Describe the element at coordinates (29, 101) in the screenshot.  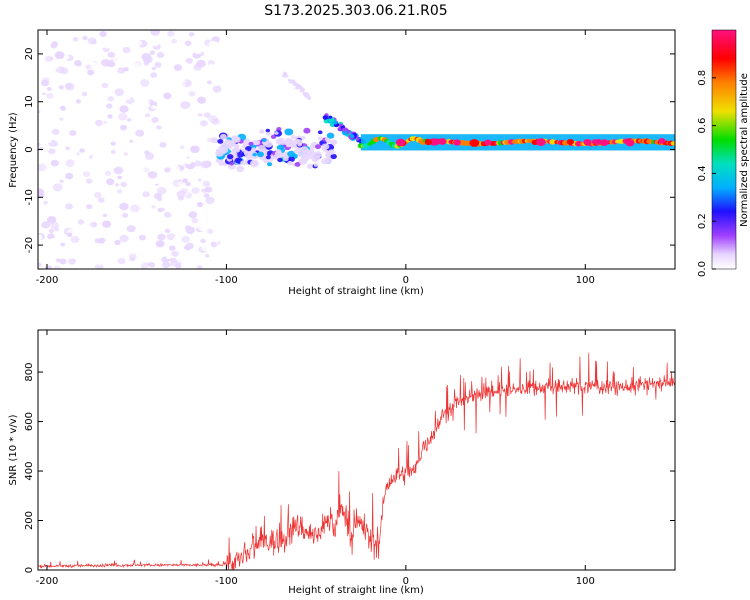
I see `y-tick-label: 10` at that location.